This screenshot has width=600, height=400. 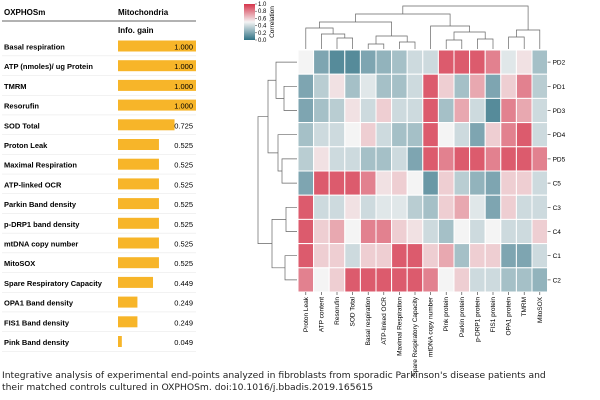 What do you see at coordinates (272, 22) in the screenshot?
I see `colorbar-title: Correlation` at bounding box center [272, 22].